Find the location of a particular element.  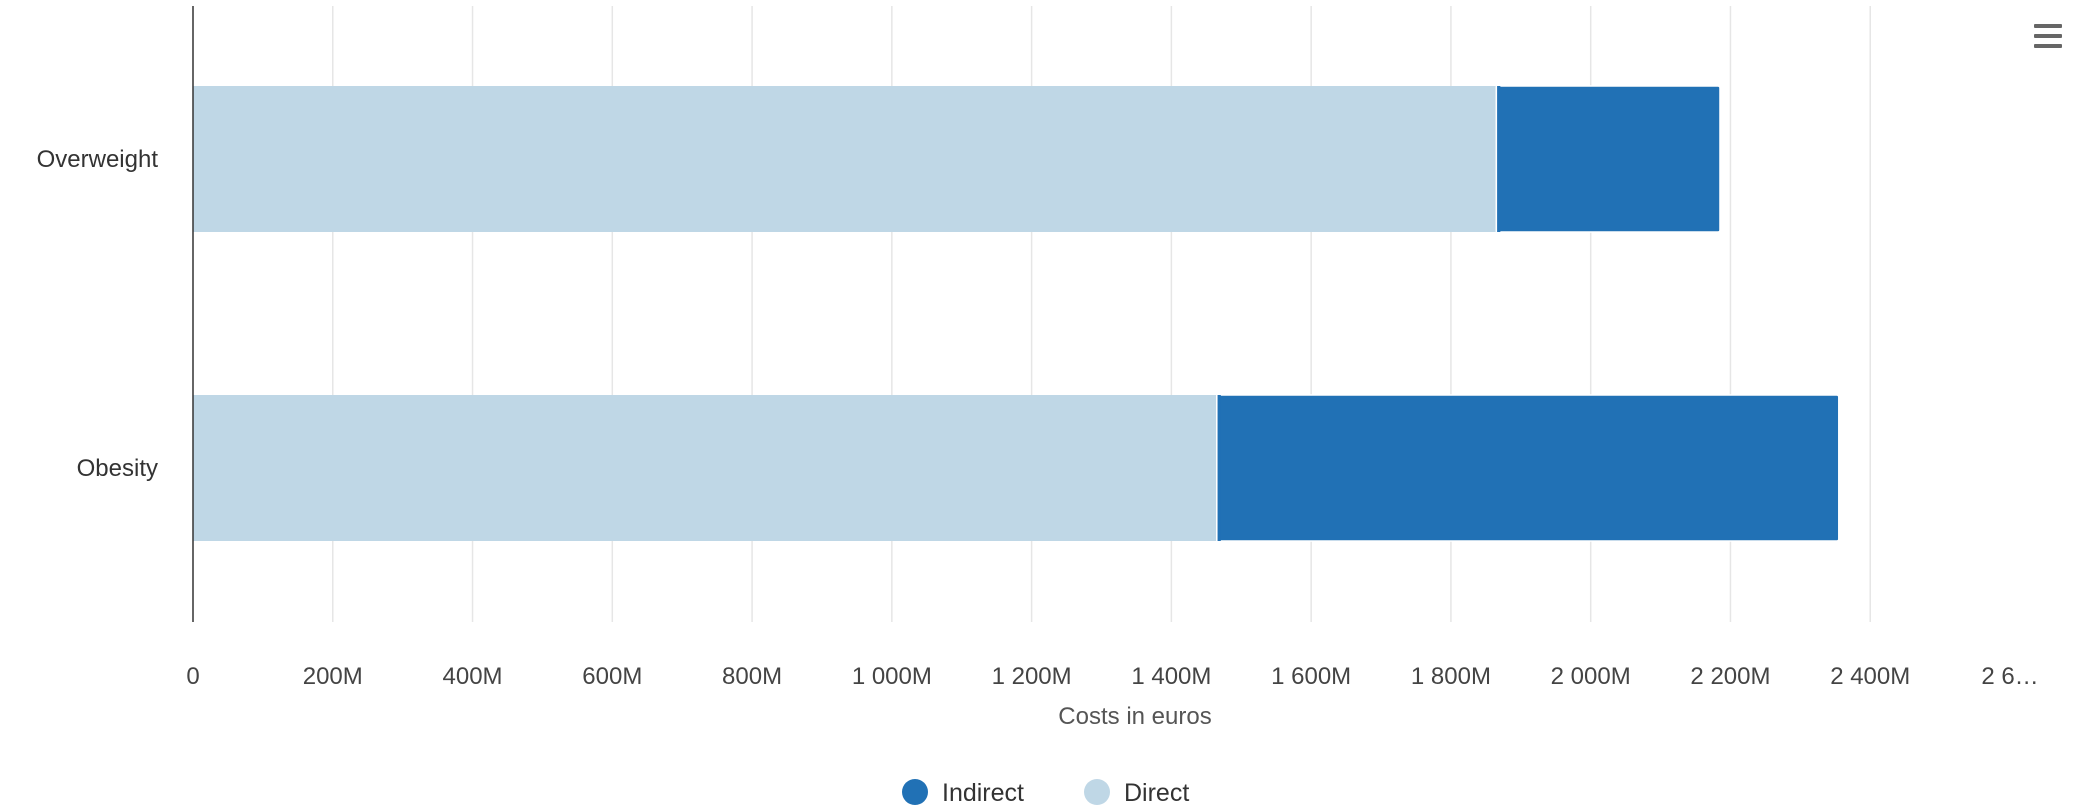

x-tick-label: 2 200M is located at coordinates (1730, 676).